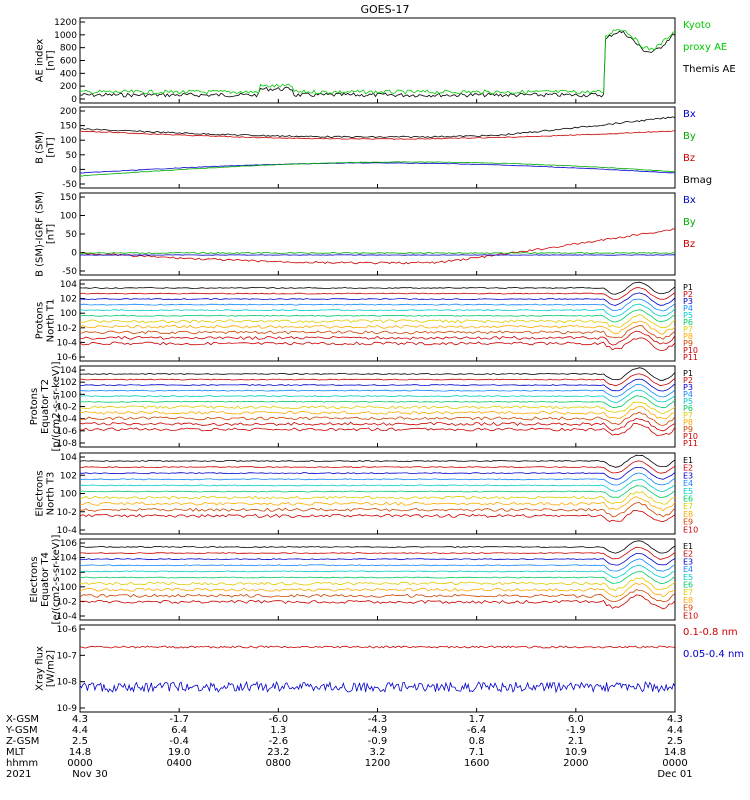 This screenshot has height=800, width=750. I want to click on y-tick-label: 10-4, so click(67, 420).